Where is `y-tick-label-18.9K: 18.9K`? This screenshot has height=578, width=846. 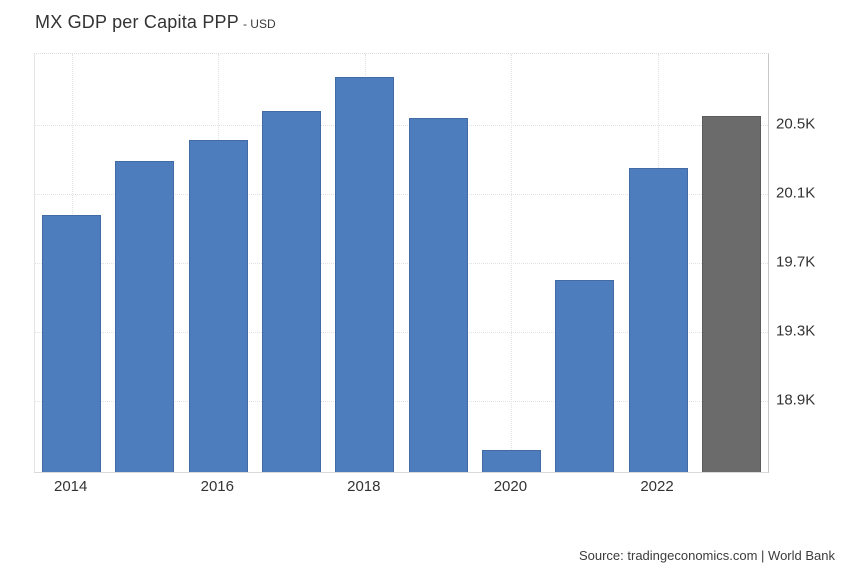
y-tick-label-18.9K: 18.9K is located at coordinates (796, 400).